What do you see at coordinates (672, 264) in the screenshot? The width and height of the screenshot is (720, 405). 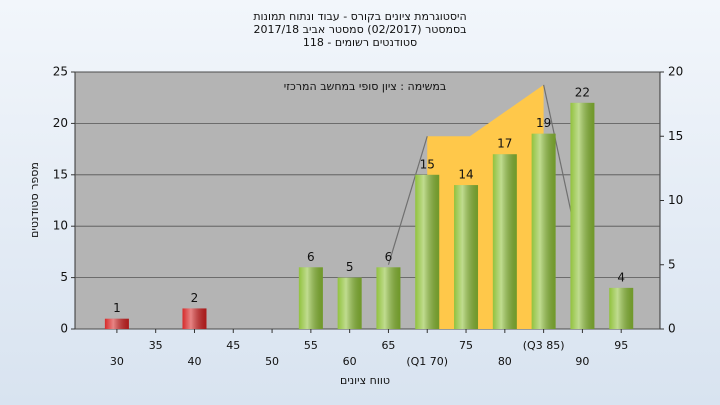 I see `y2-tick-label: 5` at bounding box center [672, 264].